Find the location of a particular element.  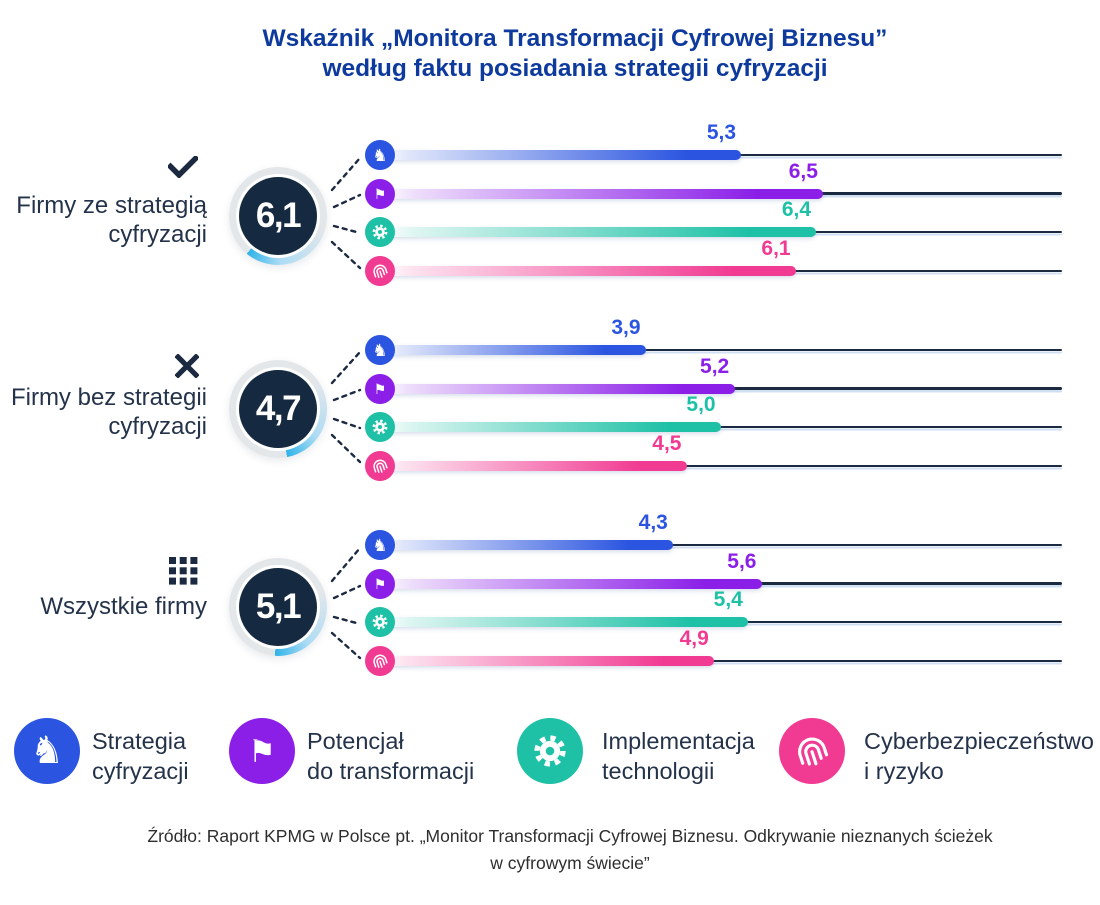

group-label-line: Firmy bez strategii is located at coordinates (108, 397).